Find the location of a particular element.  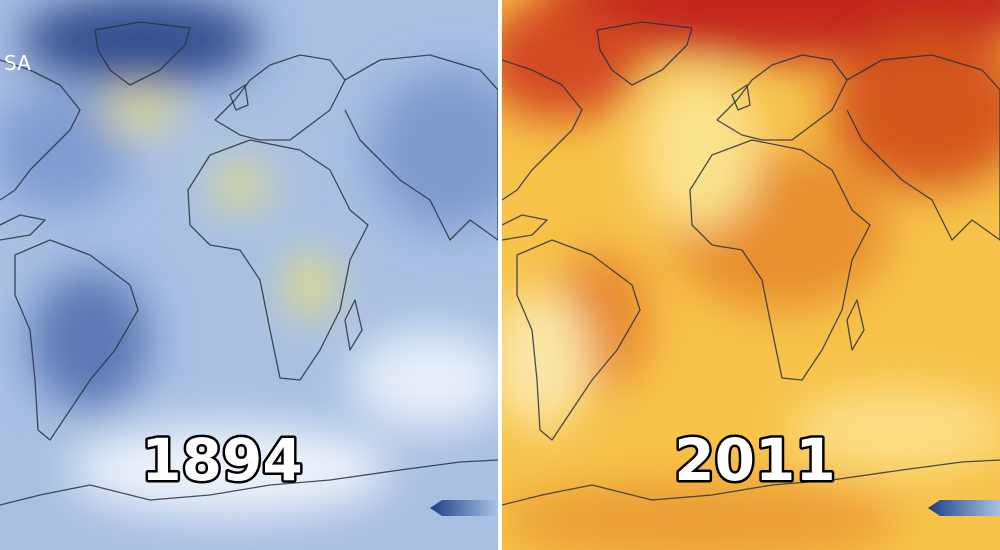

logo-text: SA is located at coordinates (17, 63).